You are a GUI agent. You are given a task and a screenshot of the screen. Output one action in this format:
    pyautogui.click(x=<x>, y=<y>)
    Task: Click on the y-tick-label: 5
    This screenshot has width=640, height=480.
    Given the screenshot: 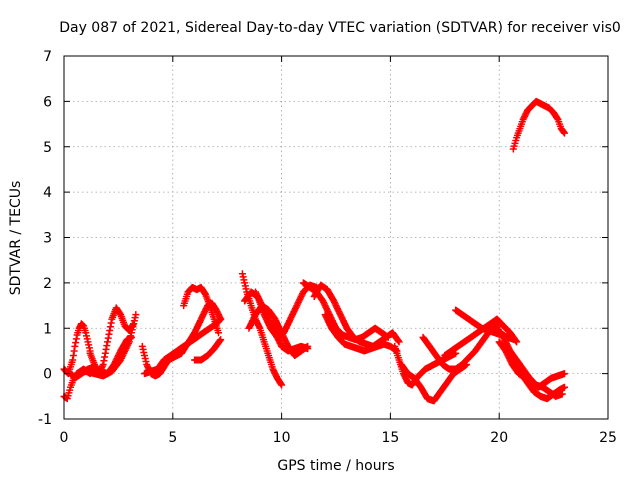 What is the action you would take?
    pyautogui.click(x=47, y=148)
    